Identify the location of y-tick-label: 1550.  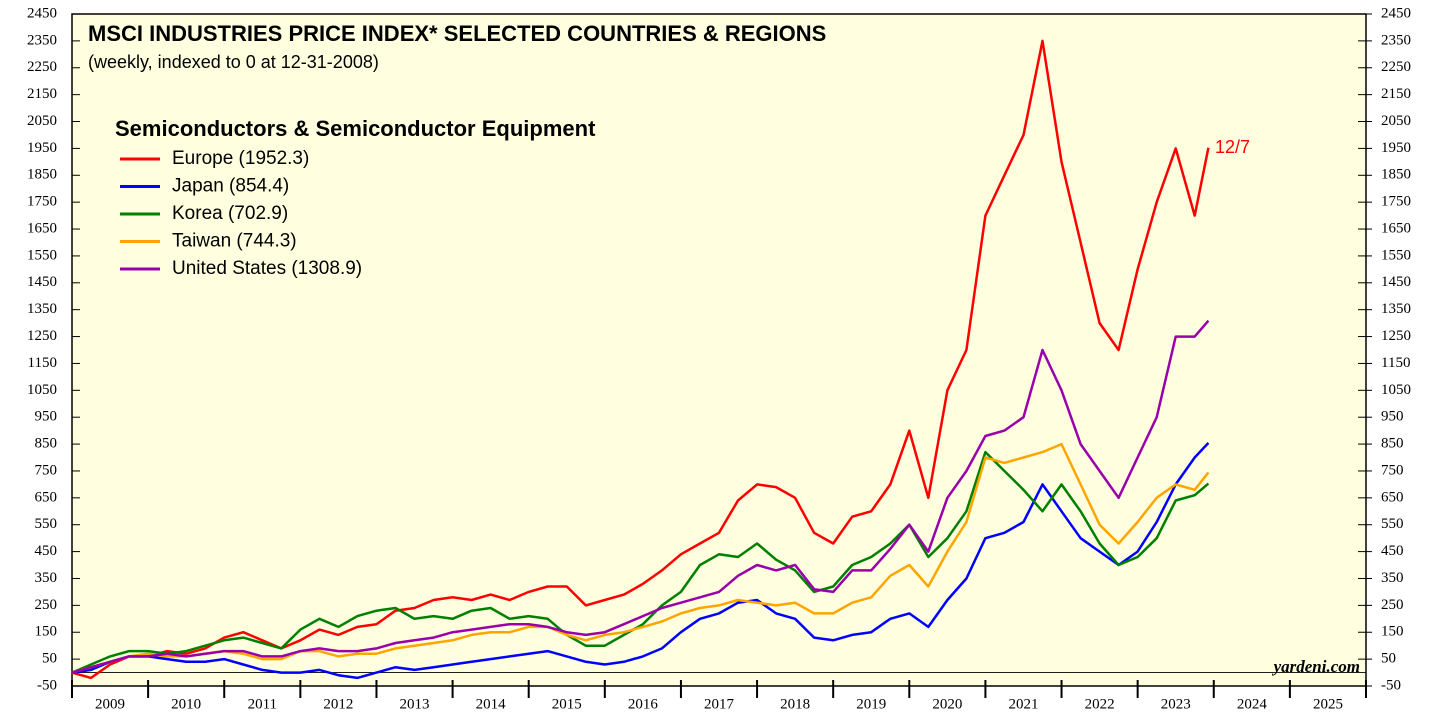
(42, 255).